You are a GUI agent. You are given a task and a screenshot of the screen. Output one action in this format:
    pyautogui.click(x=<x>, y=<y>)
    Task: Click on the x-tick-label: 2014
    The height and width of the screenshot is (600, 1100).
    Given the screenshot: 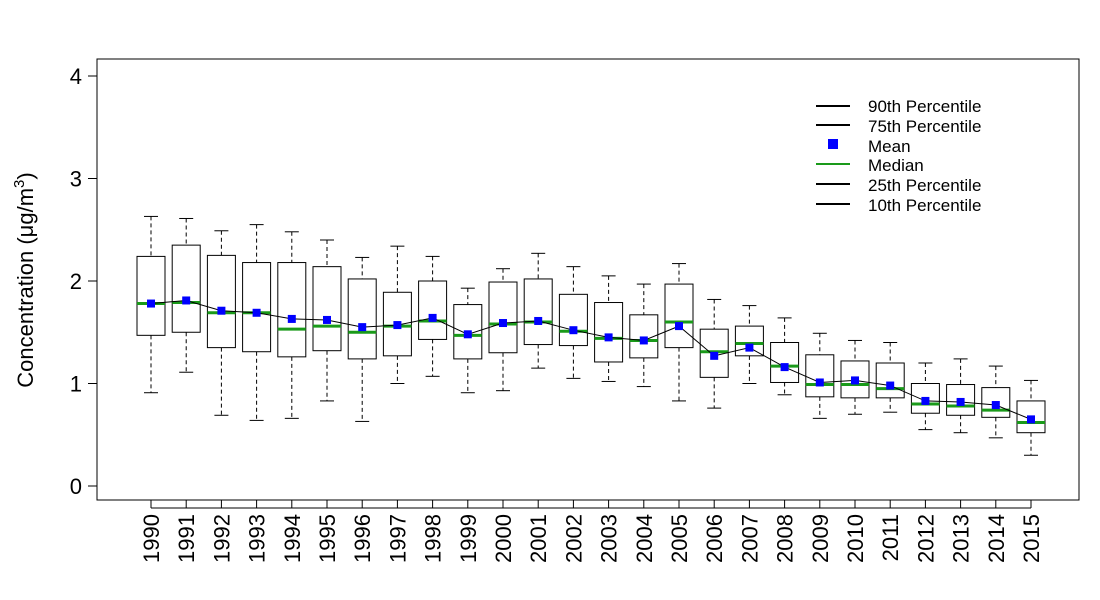 What is the action you would take?
    pyautogui.click(x=996, y=538)
    